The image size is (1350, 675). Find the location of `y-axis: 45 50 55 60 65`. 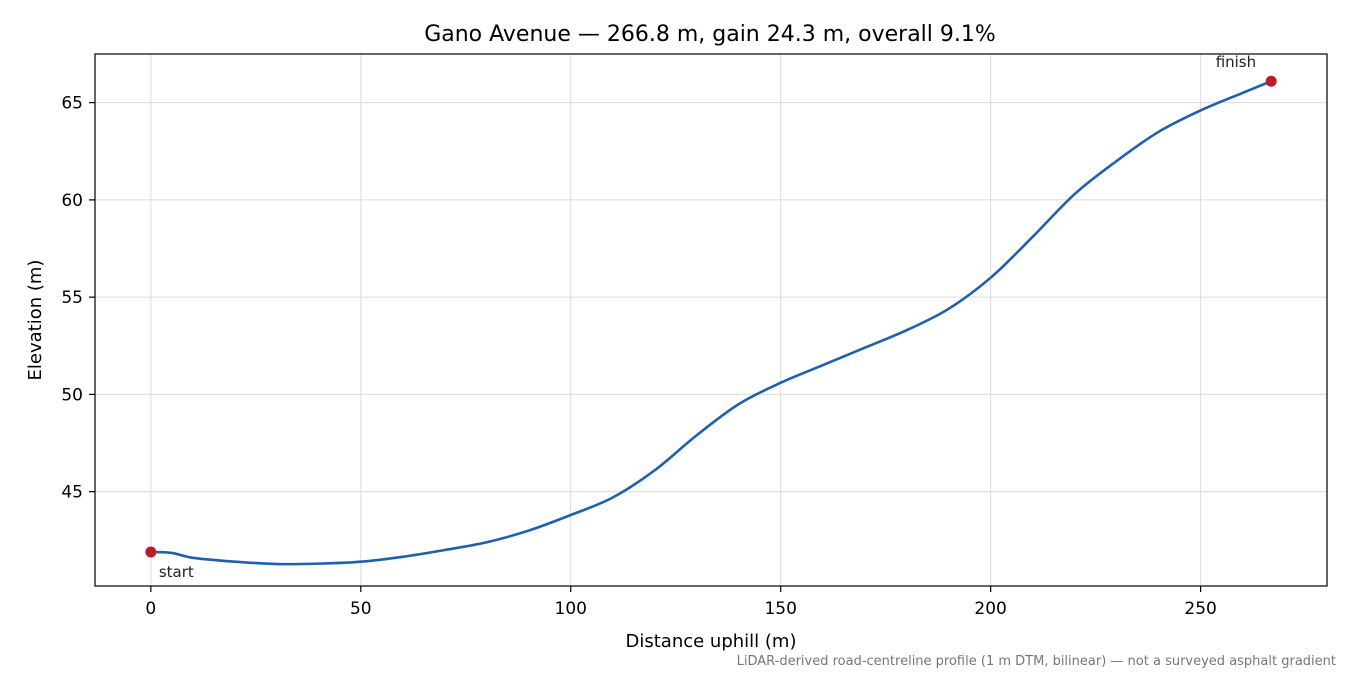

y-axis: 45 50 55 60 65 is located at coordinates (78, 298).